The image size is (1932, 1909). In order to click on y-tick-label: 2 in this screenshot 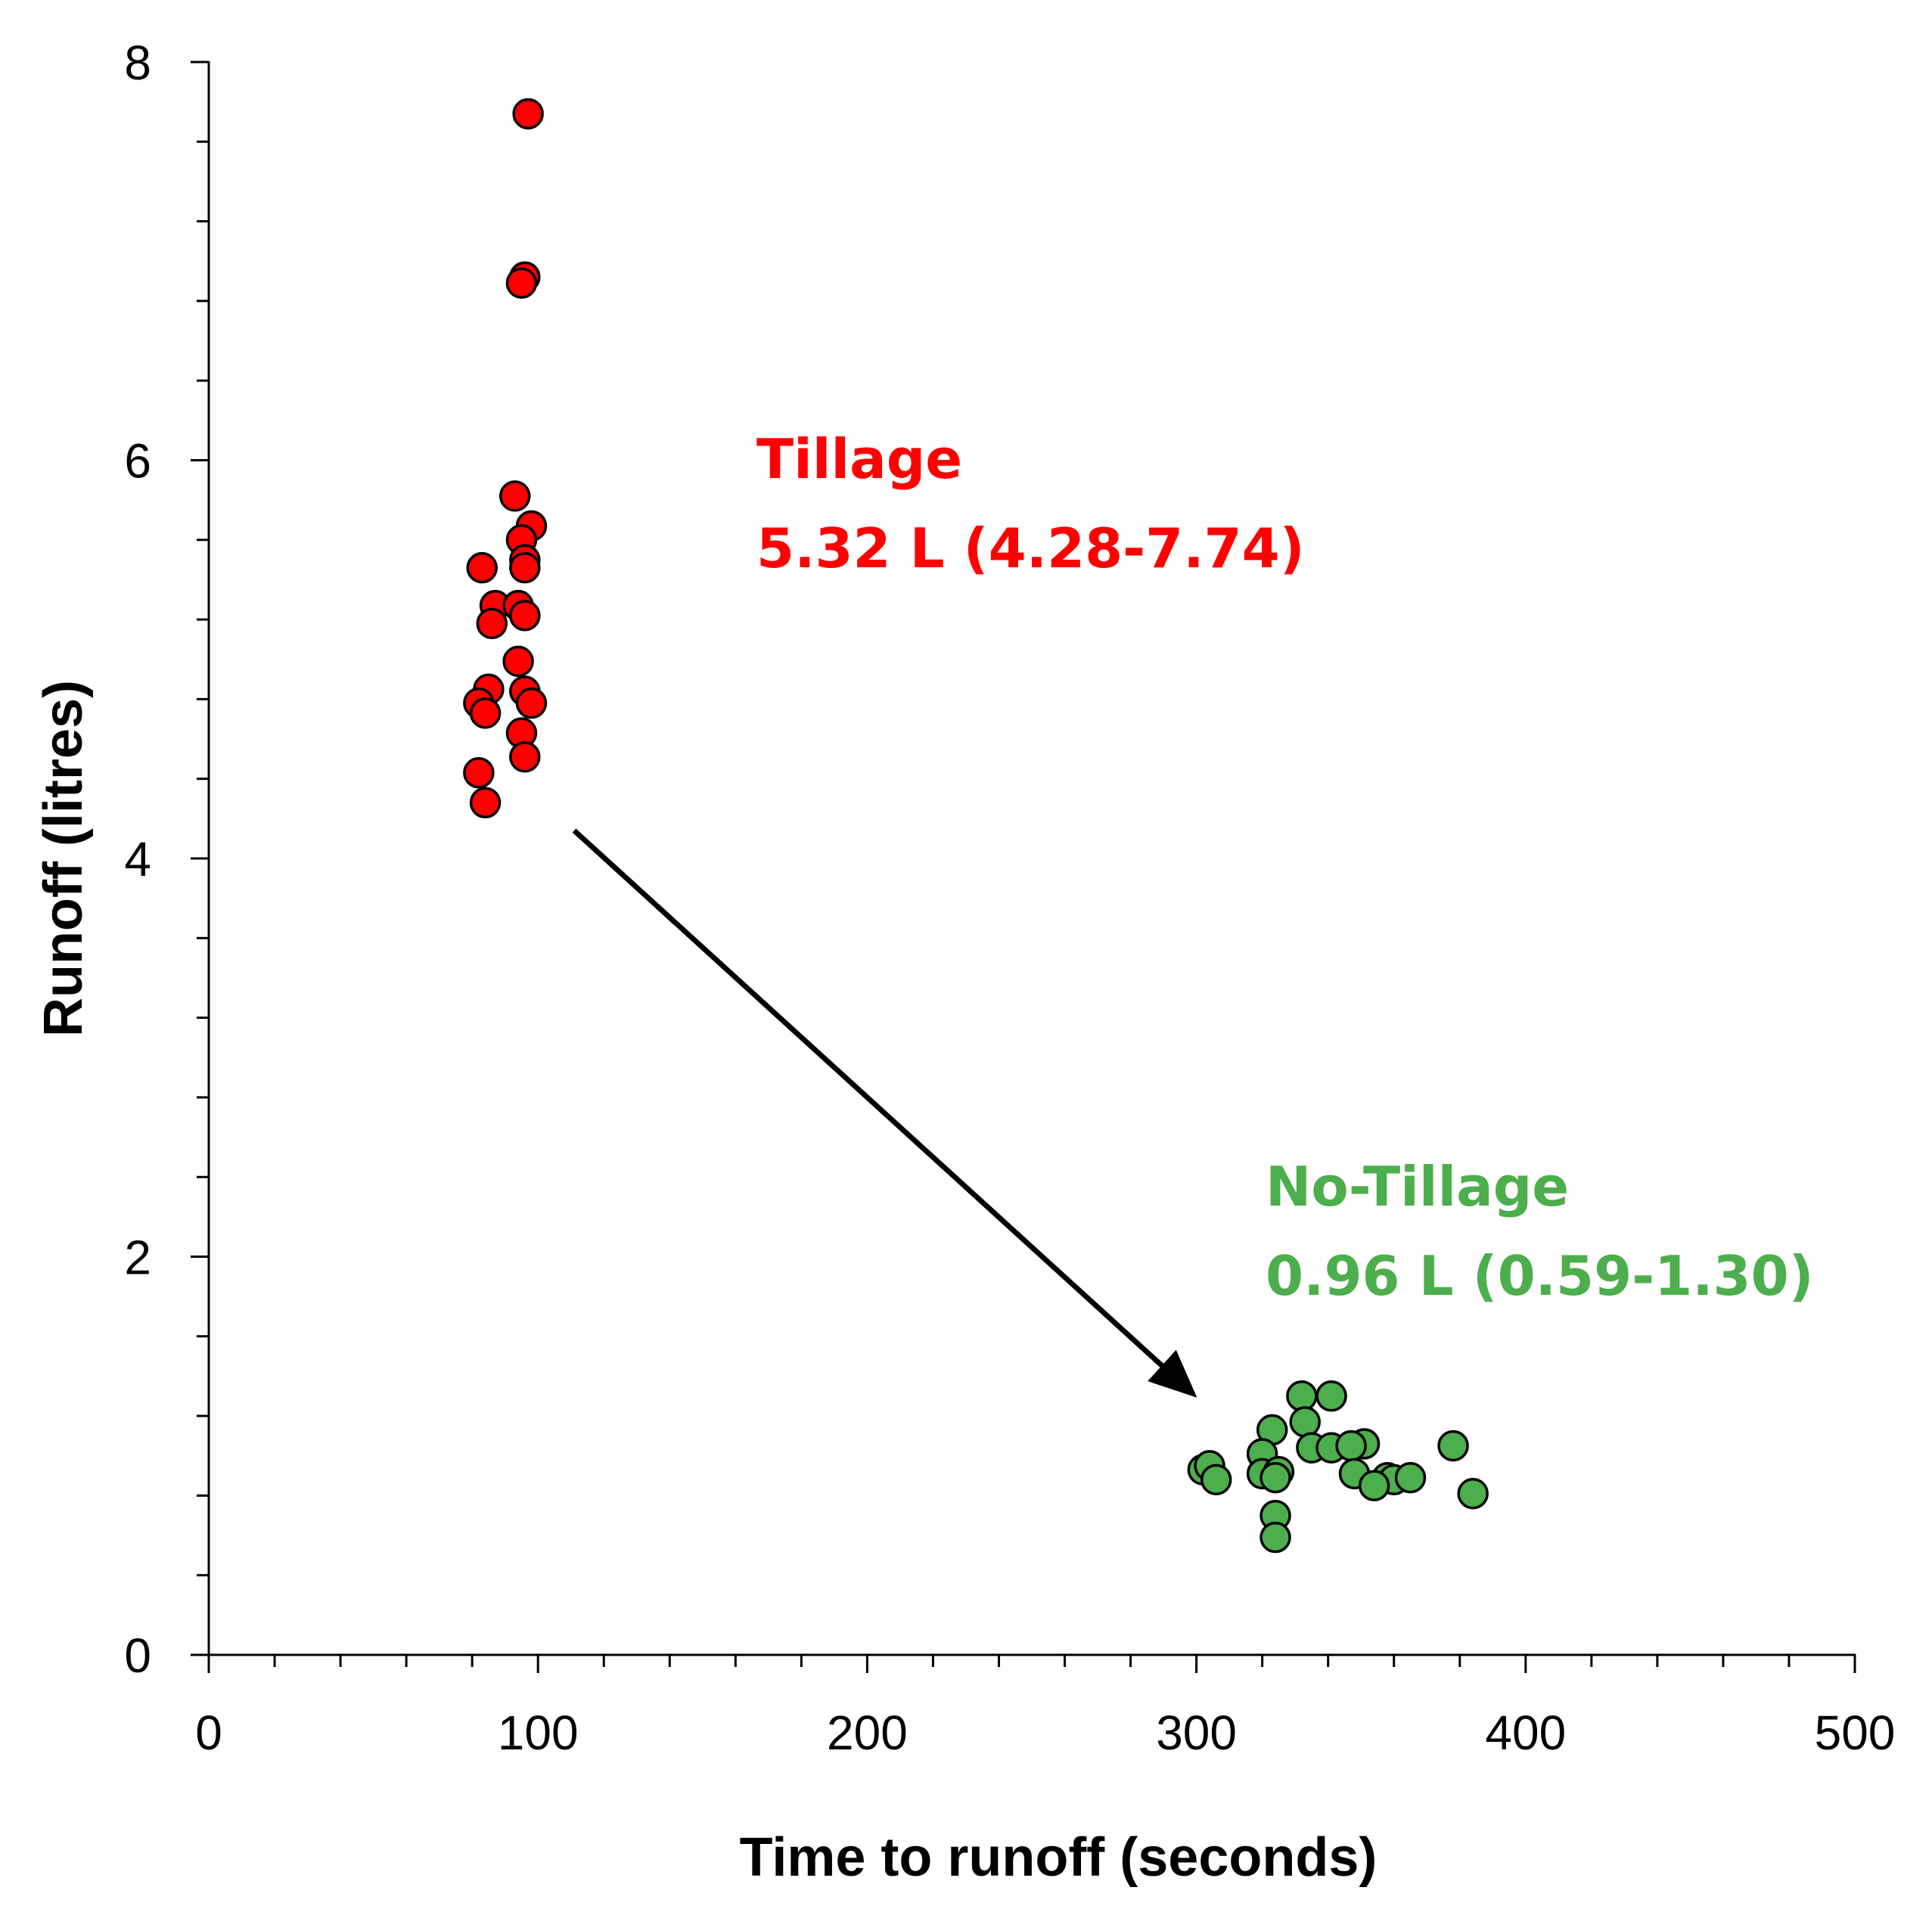, I will do `click(137, 1258)`.